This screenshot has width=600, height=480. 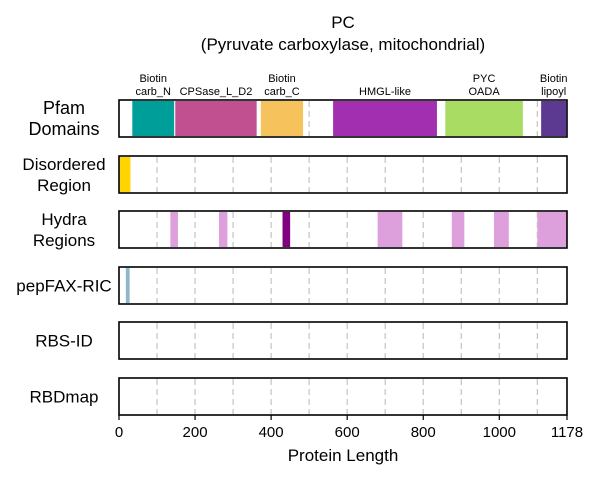 I want to click on x-tick-label: 200, so click(x=195, y=432).